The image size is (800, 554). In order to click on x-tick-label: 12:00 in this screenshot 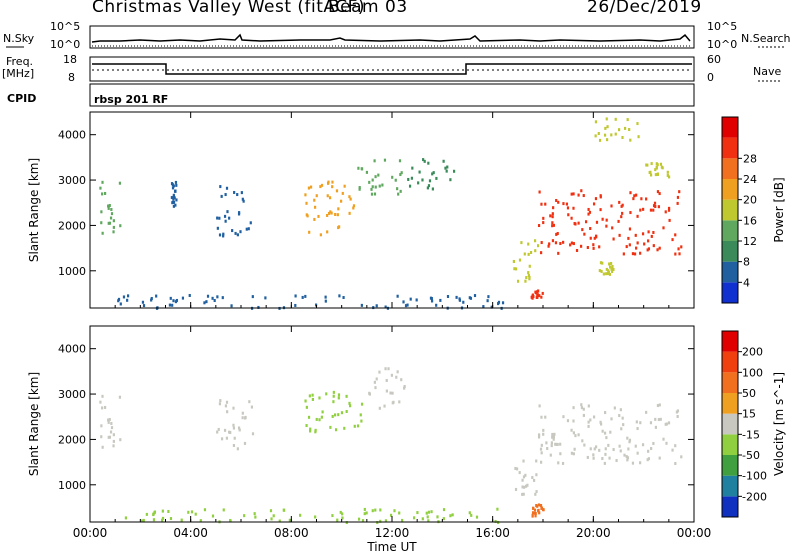, I will do `click(392, 533)`.